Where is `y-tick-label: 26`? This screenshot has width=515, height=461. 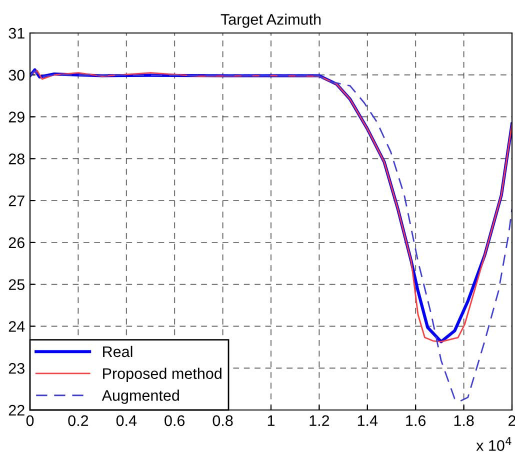
y-tick-label: 26 is located at coordinates (16, 242).